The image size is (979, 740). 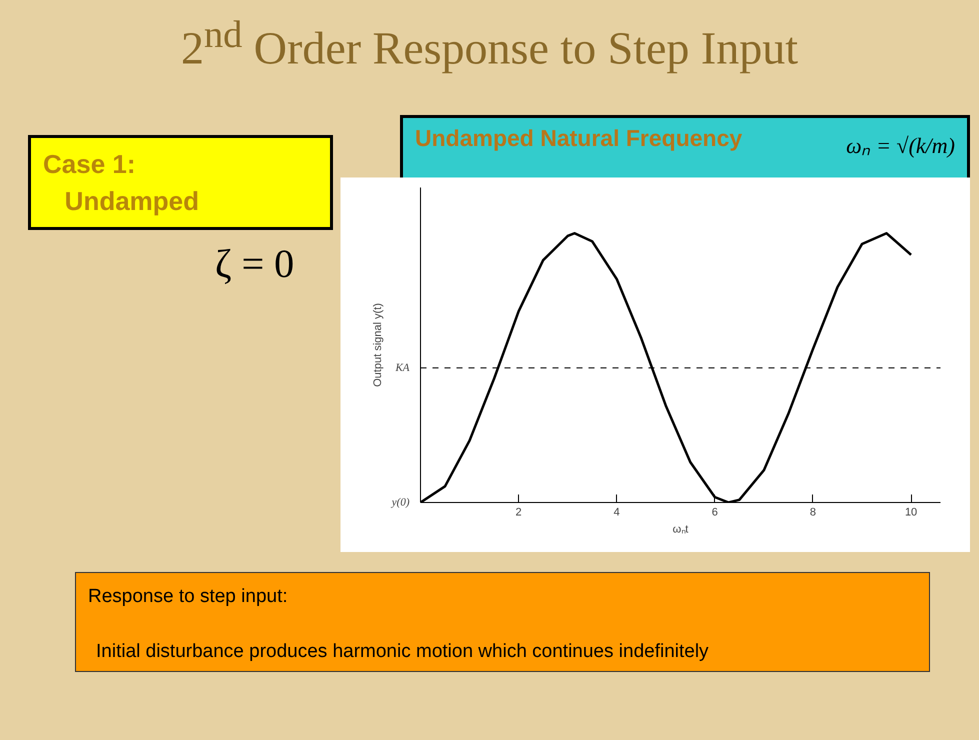 I want to click on text: Undamped Natural Frequency, so click(x=578, y=138).